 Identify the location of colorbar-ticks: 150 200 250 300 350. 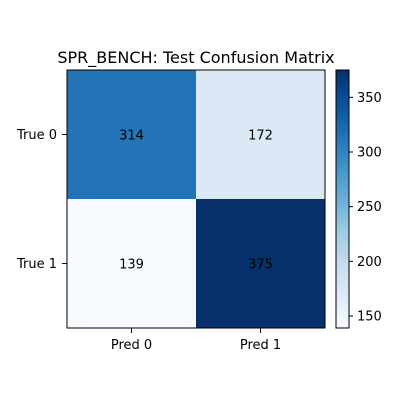
(365, 208).